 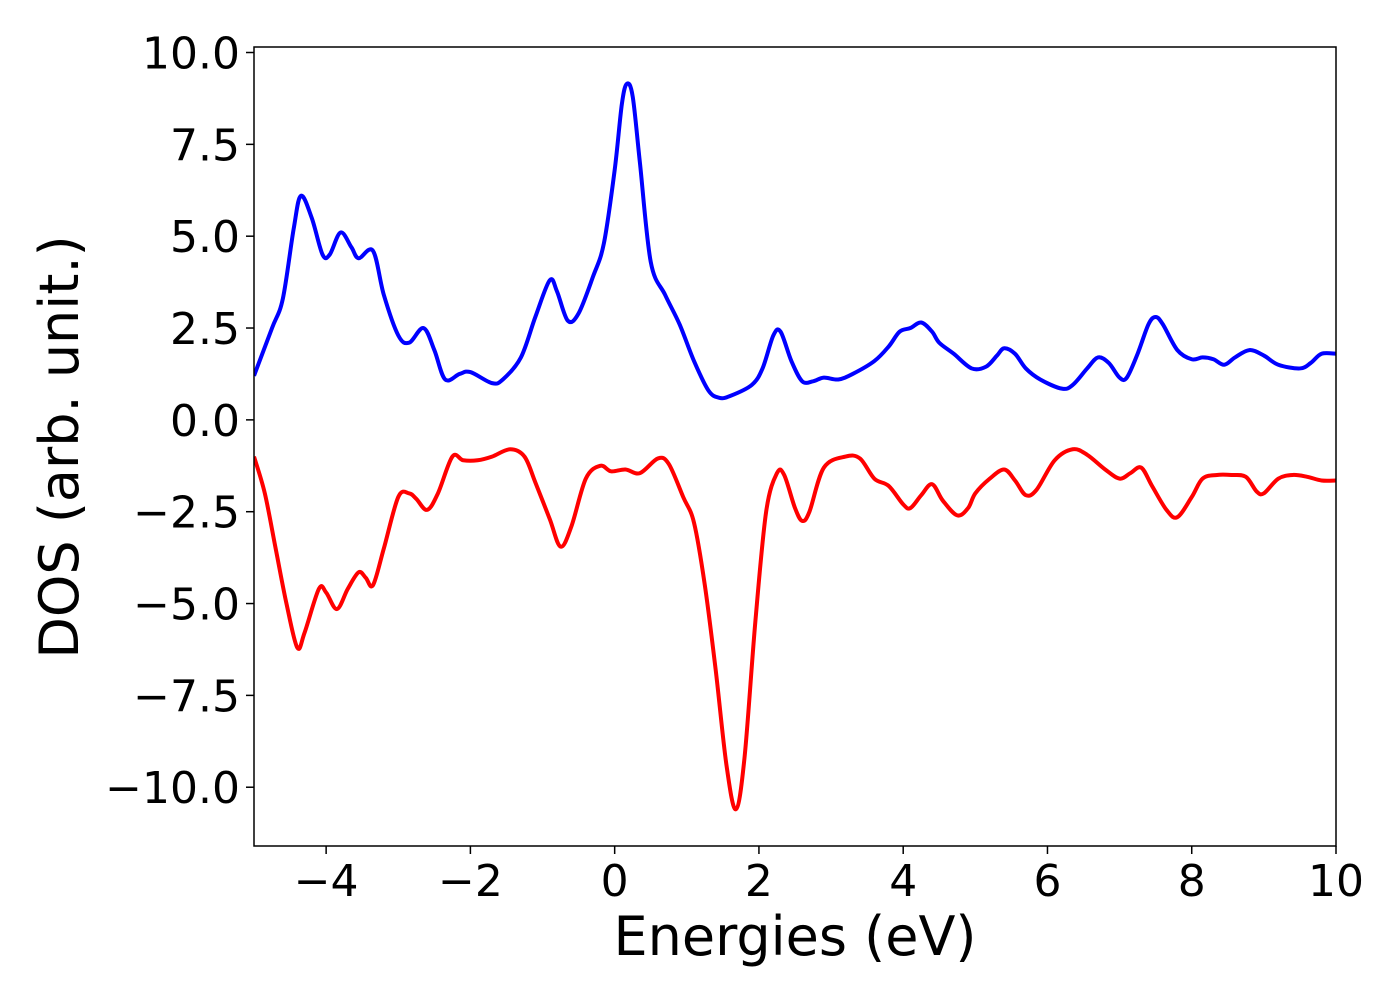 What do you see at coordinates (172, 788) in the screenshot?
I see `y-tick-label: −10.0` at bounding box center [172, 788].